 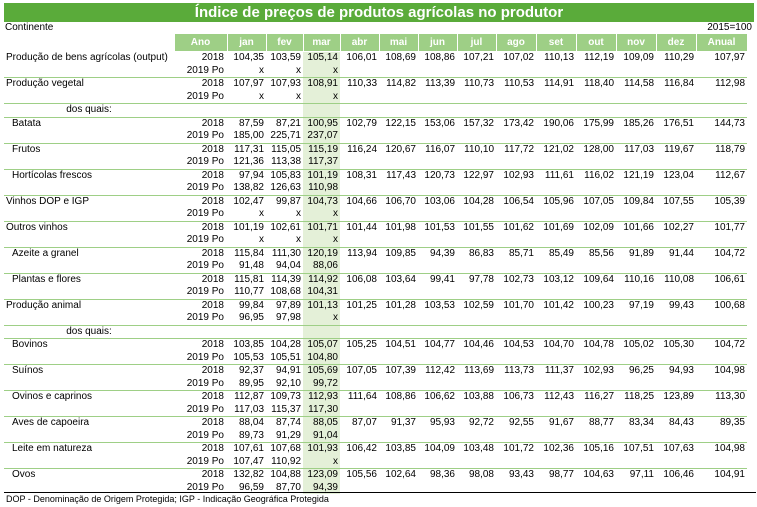 What do you see at coordinates (438, 43) in the screenshot?
I see `column-header: jun` at bounding box center [438, 43].